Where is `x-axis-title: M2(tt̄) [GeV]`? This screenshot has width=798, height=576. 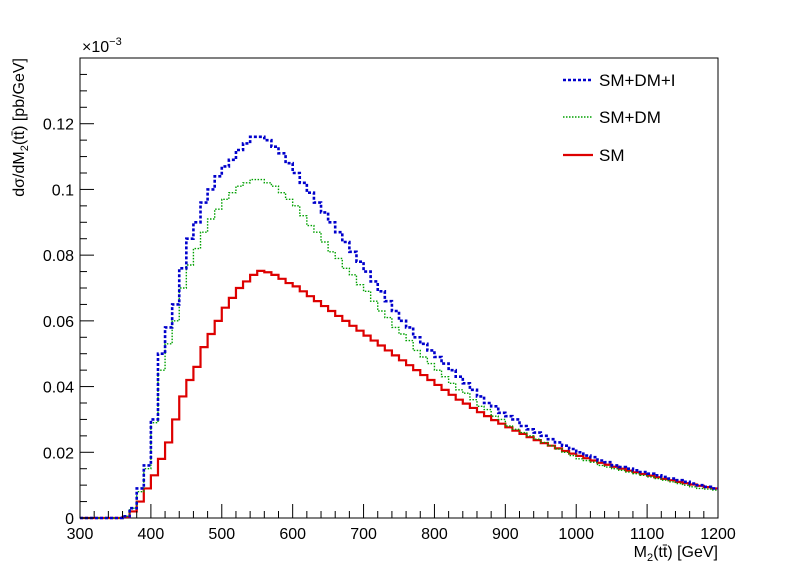 x-axis-title: M2(tt̄) [GeV] is located at coordinates (676, 554).